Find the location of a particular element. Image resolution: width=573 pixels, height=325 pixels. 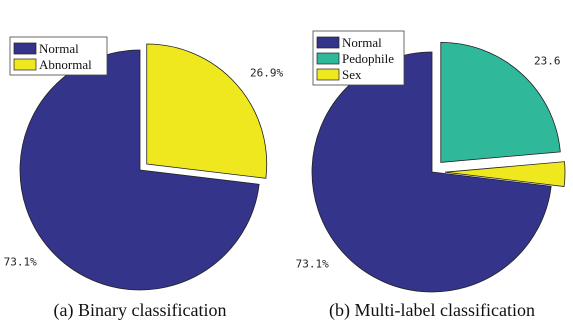

pie-slice-pedophile is located at coordinates (500, 102).